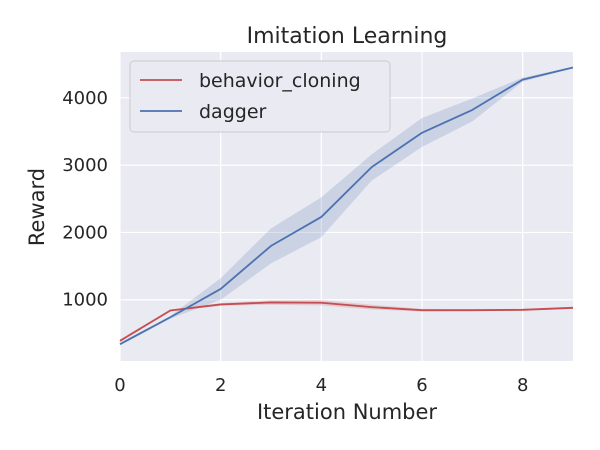 This screenshot has height=450, width=600. I want to click on x-tick-label: 8, so click(522, 385).